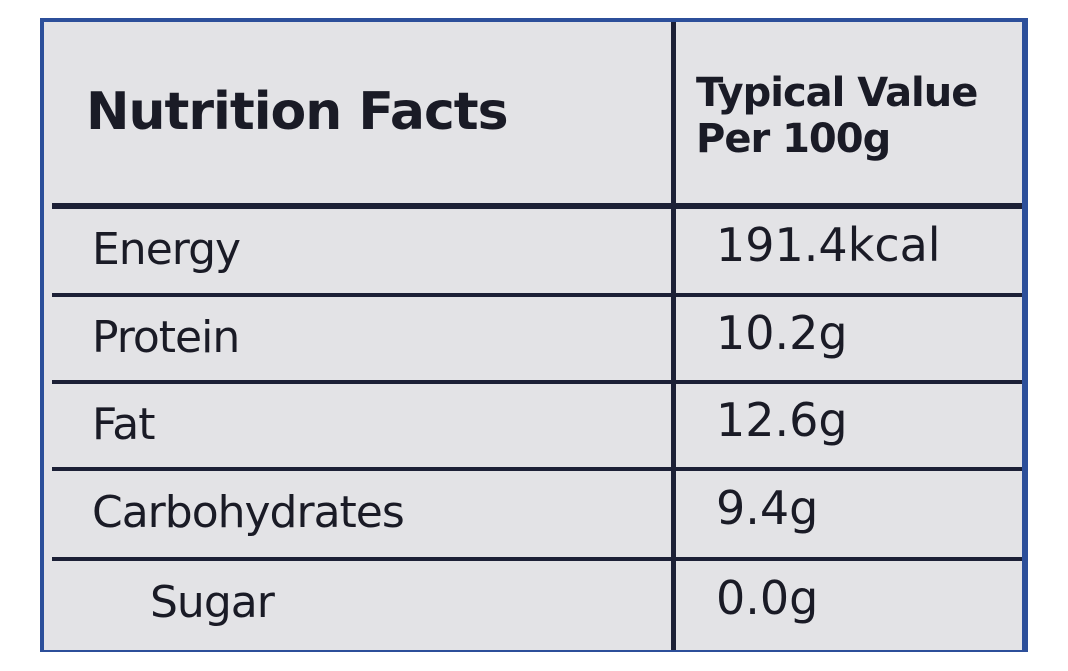 The image size is (1068, 671). Describe the element at coordinates (166, 337) in the screenshot. I see `nutrient-name: Protein` at that location.